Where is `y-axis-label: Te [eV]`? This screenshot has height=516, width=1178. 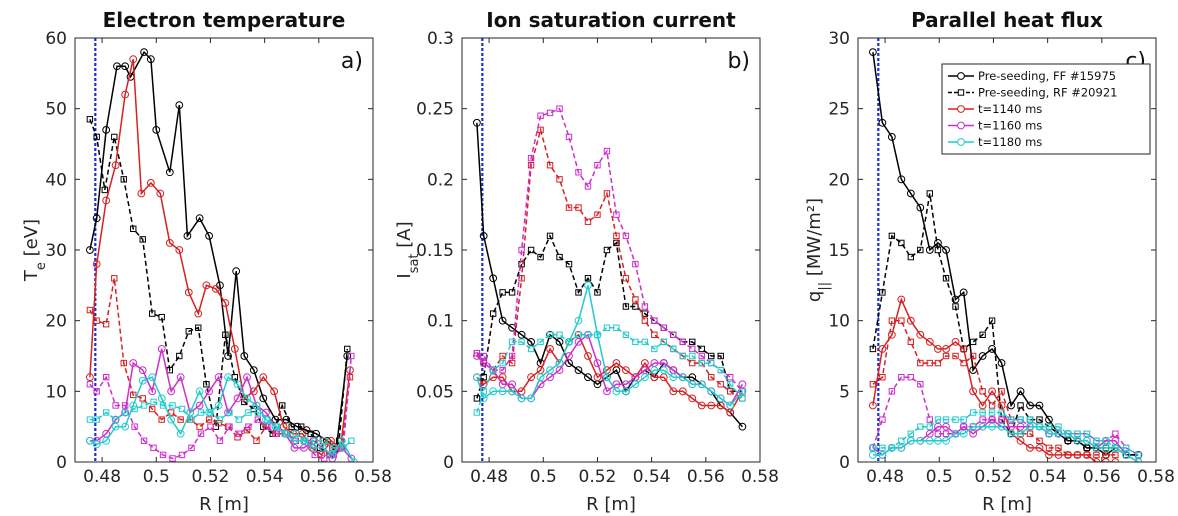
y-axis-label: Te [eV] is located at coordinates (35, 250).